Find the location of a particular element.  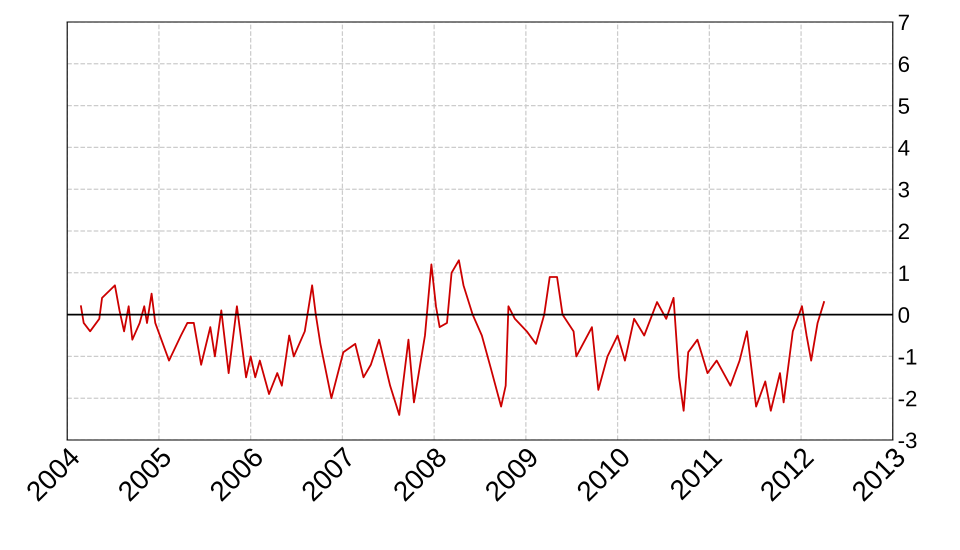

y-tick-label: -1 is located at coordinates (907, 356).